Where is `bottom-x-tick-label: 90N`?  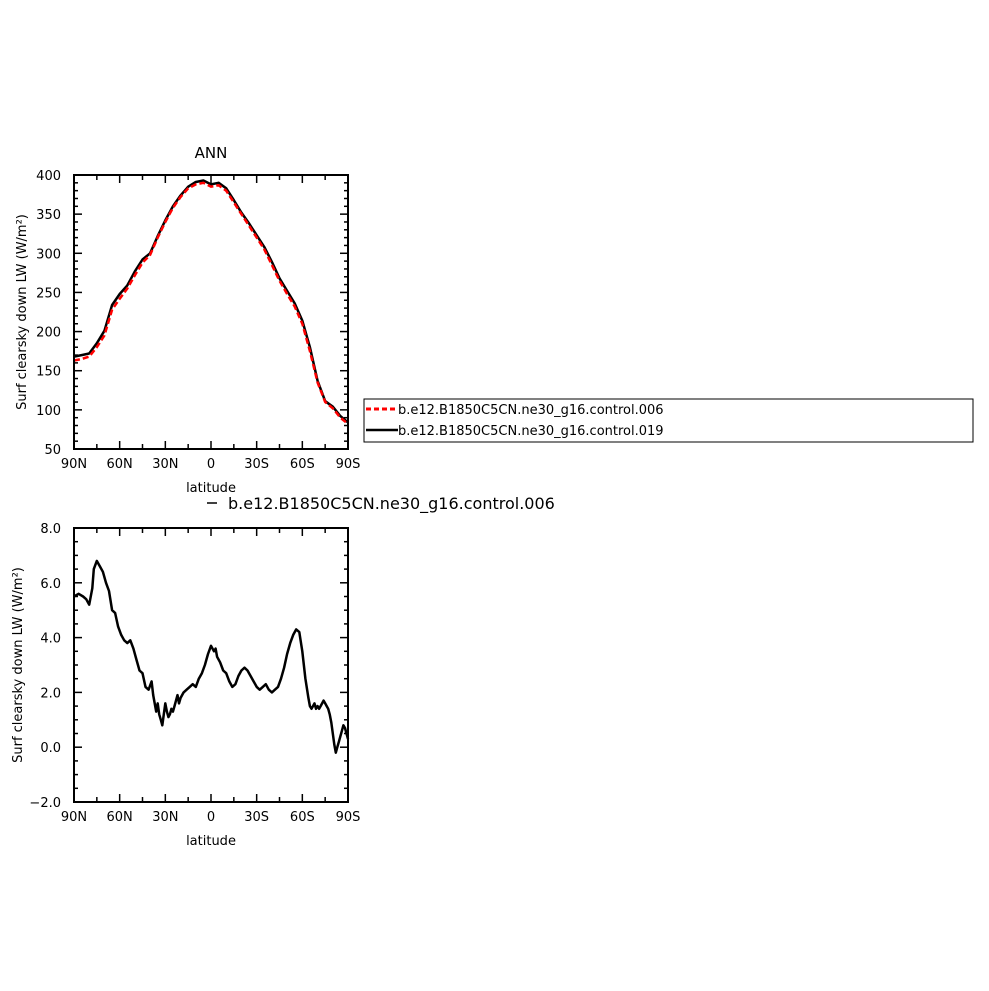
bottom-x-tick-label: 90N is located at coordinates (74, 817).